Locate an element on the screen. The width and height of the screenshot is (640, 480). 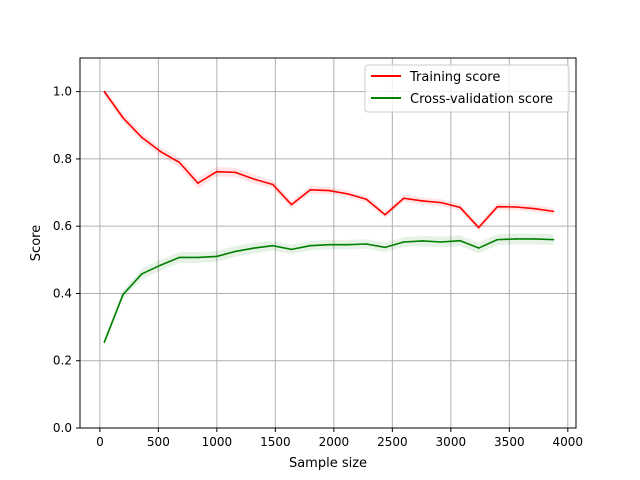
x-tick-label: 1500 is located at coordinates (275, 442).